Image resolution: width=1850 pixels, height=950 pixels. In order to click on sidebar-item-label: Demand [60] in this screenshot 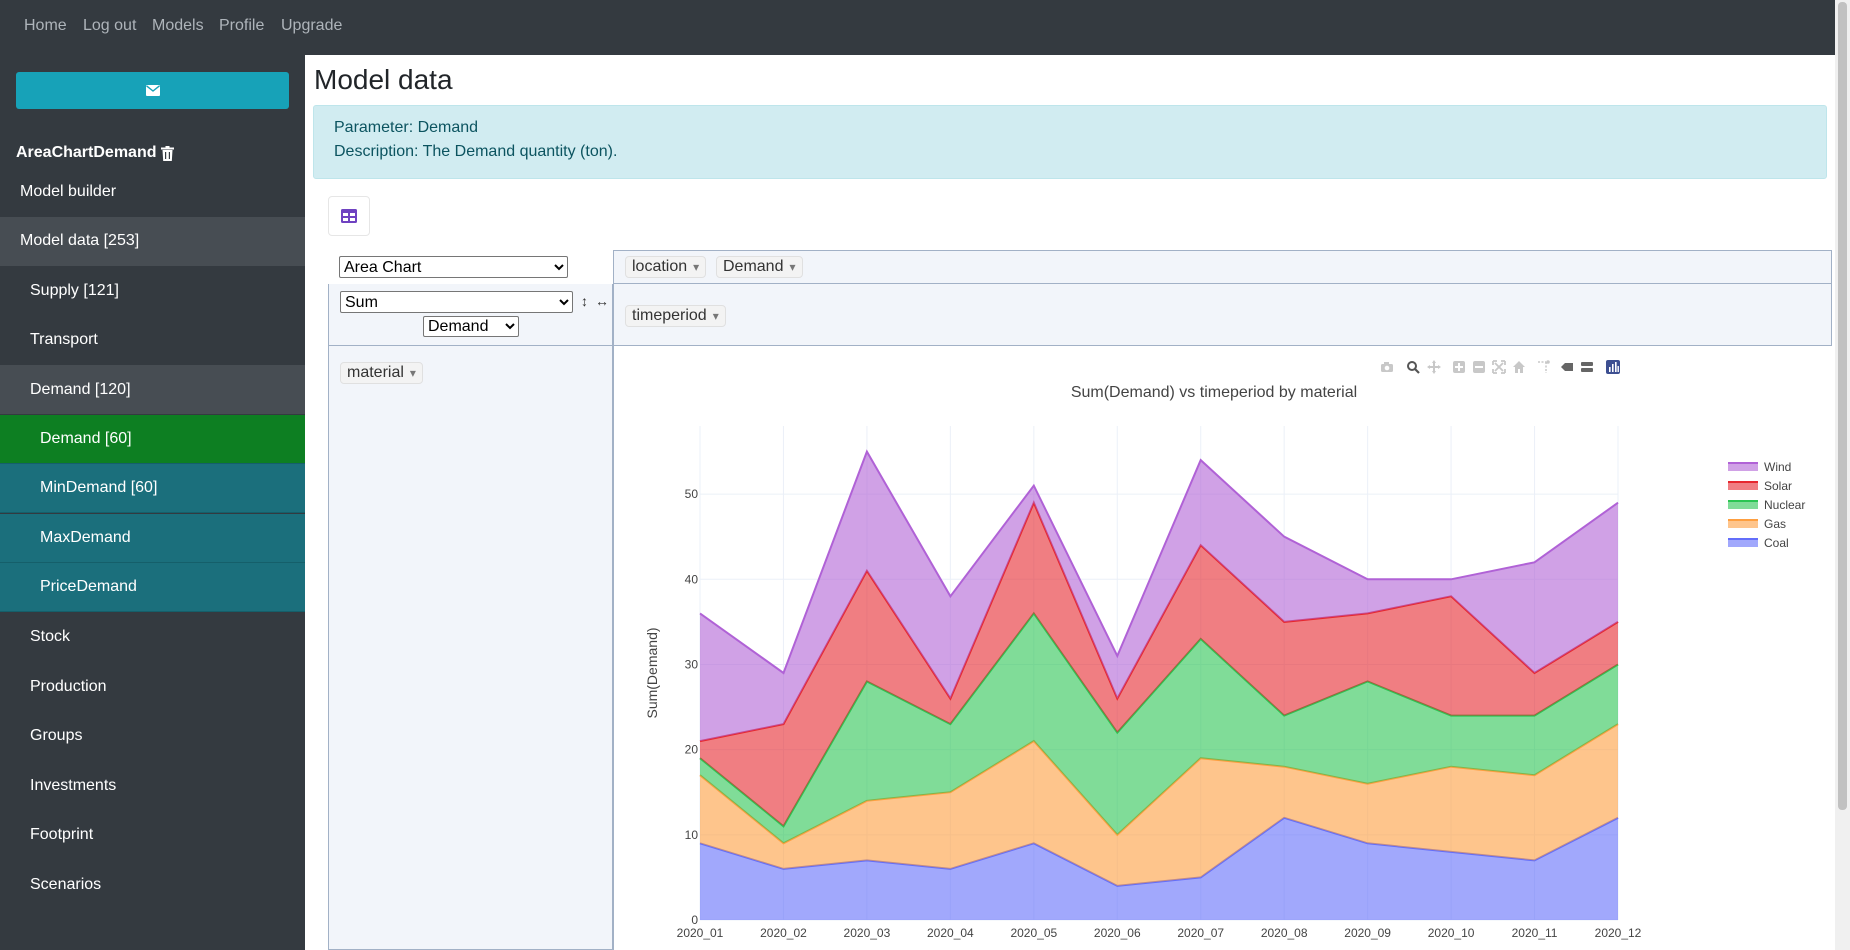, I will do `click(86, 438)`.